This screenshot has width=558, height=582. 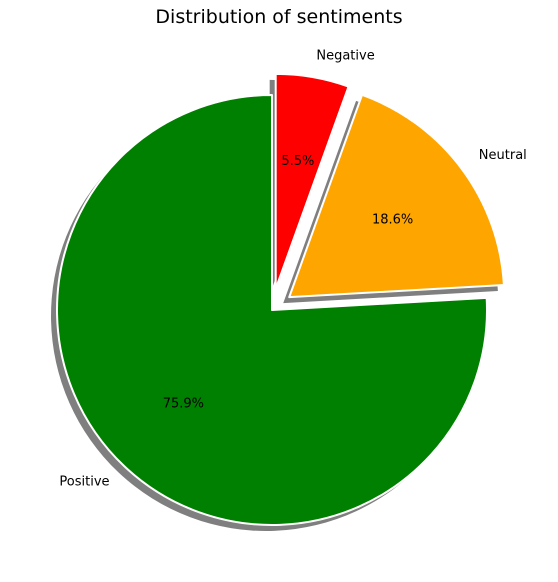 What do you see at coordinates (392, 220) in the screenshot?
I see `percent-label-neutral: 18.6%` at bounding box center [392, 220].